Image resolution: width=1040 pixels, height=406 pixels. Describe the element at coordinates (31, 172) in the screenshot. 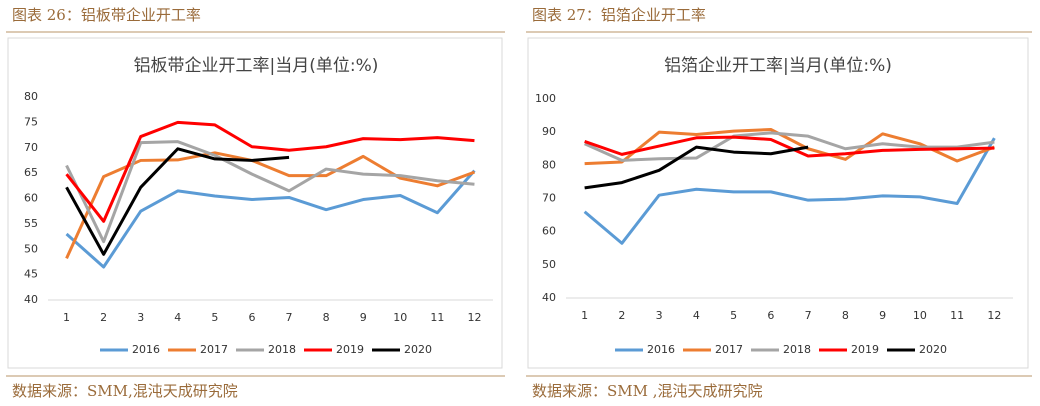

I see `y-tick-label: 65` at that location.